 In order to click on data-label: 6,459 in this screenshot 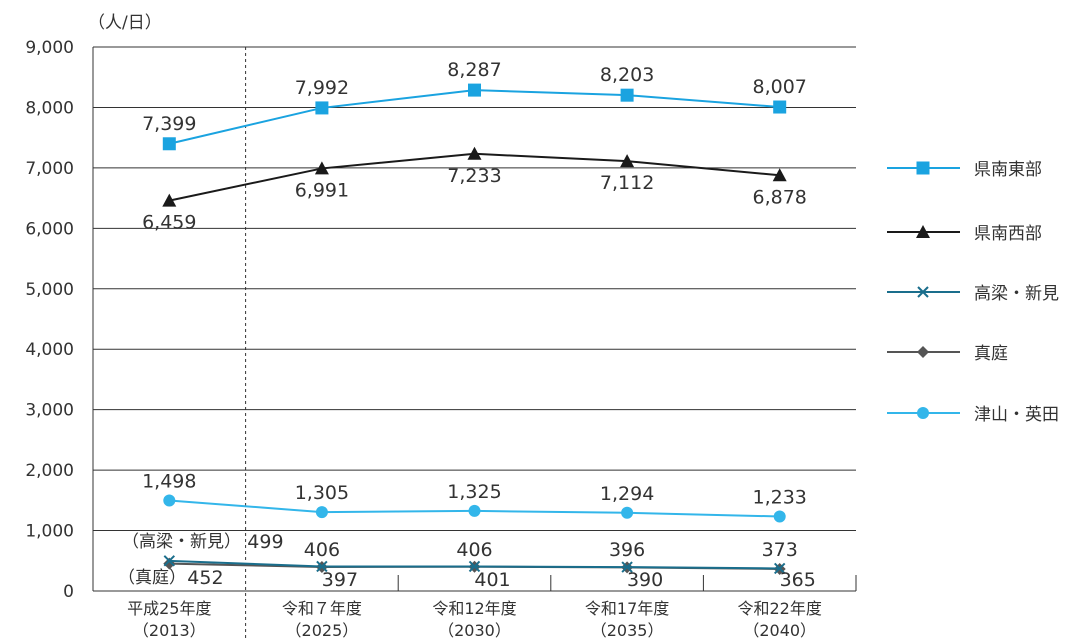, I will do `click(169, 223)`.